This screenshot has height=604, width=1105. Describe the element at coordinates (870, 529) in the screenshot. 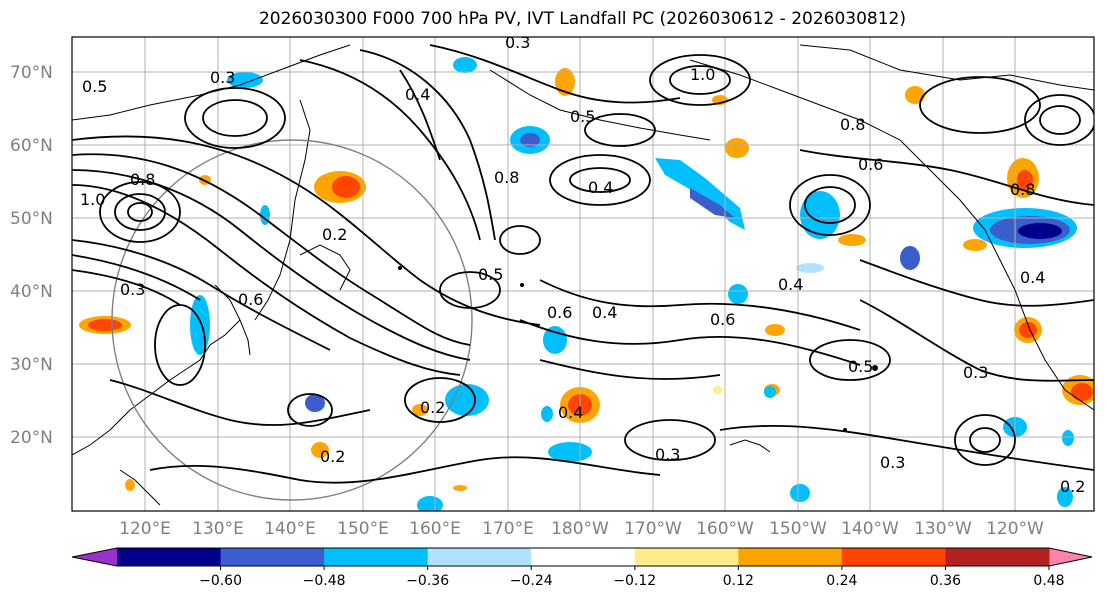

I see `lon-label-140w: 140°W` at that location.